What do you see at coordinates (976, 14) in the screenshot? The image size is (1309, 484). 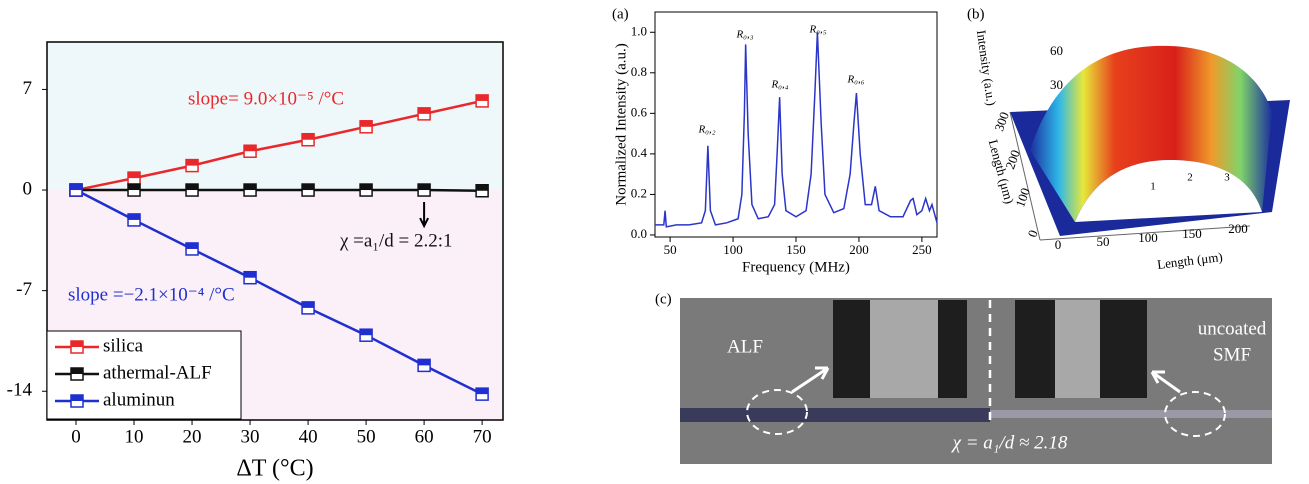 I see `panel-label: (b)` at bounding box center [976, 14].